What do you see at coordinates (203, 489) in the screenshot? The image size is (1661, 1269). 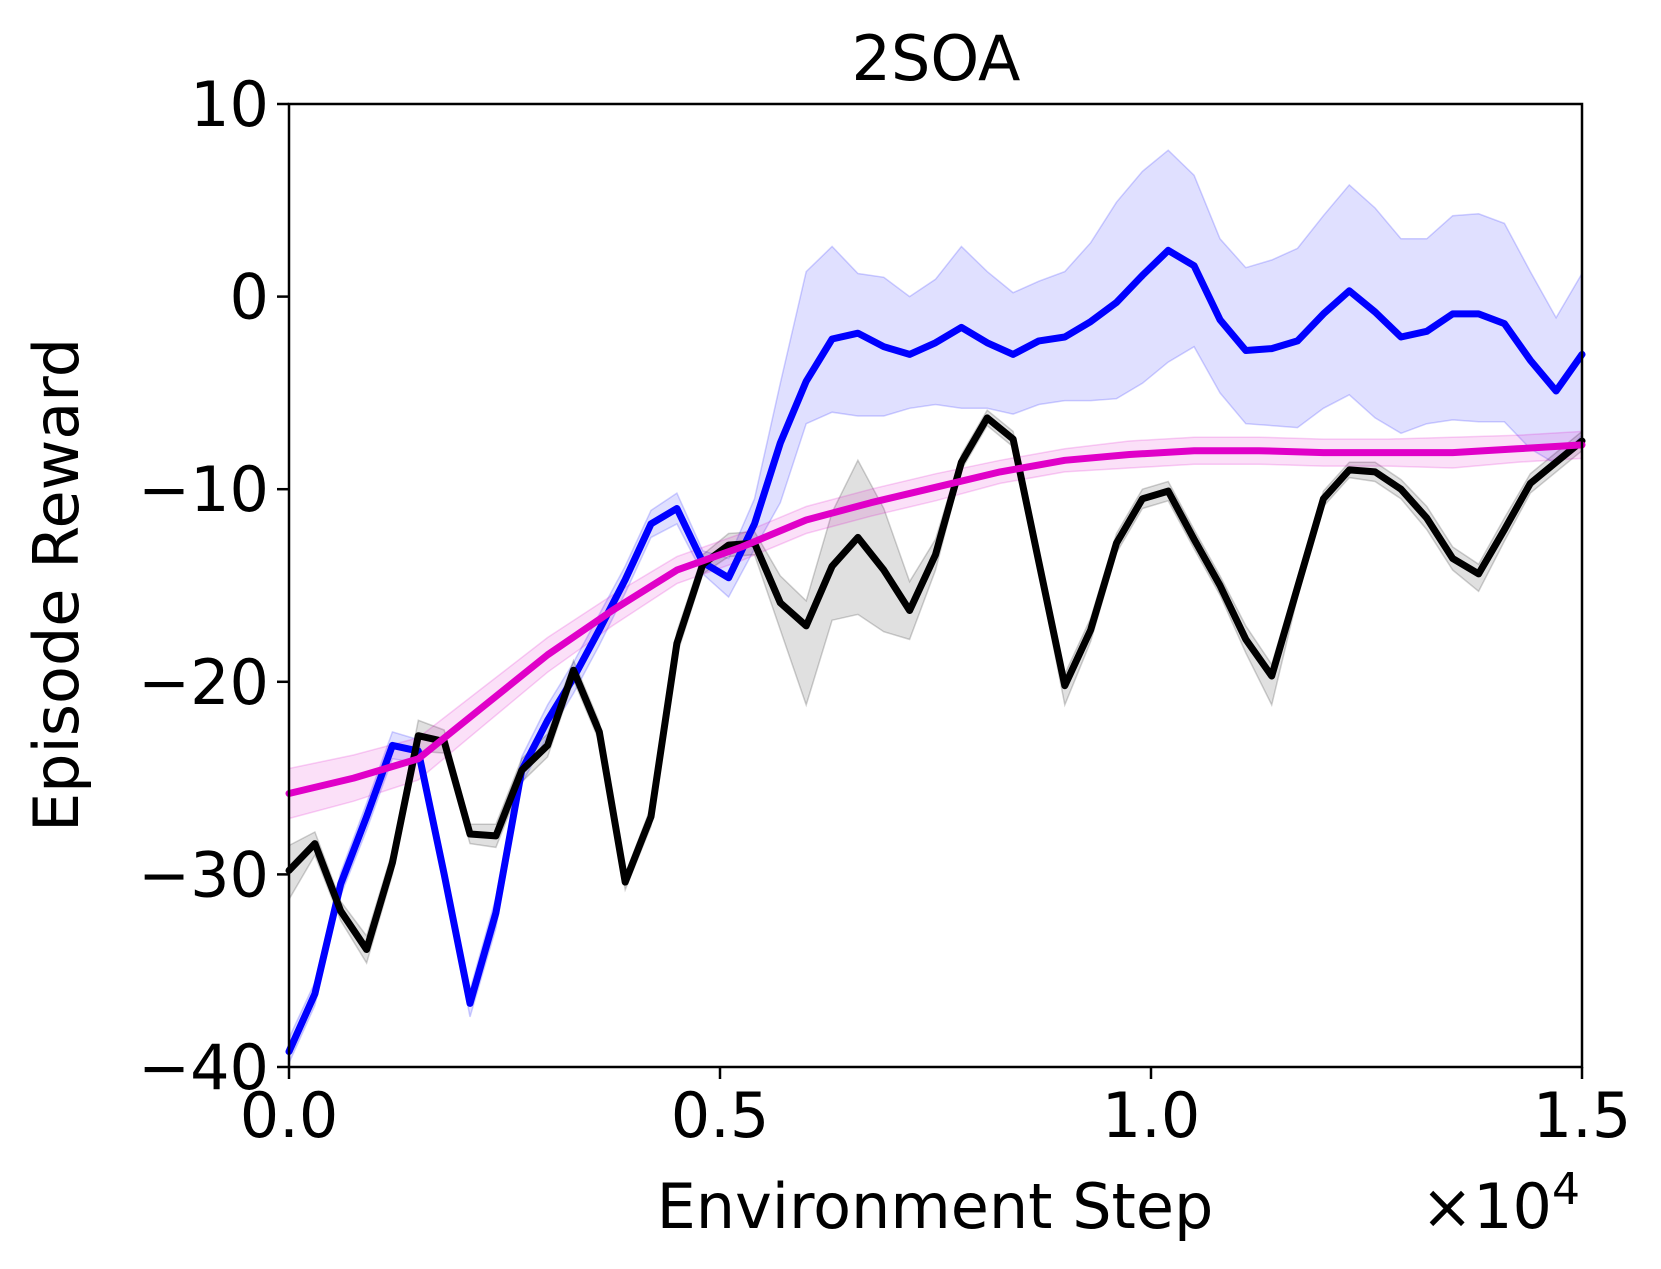 I see `y-tick-label: −10` at bounding box center [203, 489].